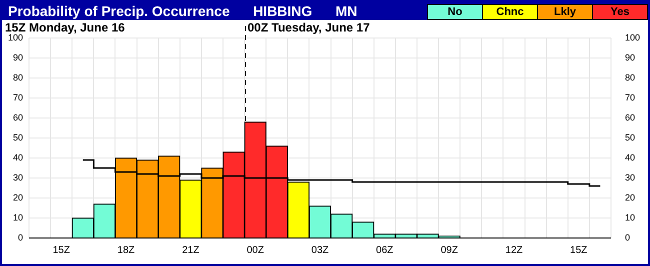  What do you see at coordinates (629, 197) in the screenshot?
I see `y2-tick-label: 20` at bounding box center [629, 197].